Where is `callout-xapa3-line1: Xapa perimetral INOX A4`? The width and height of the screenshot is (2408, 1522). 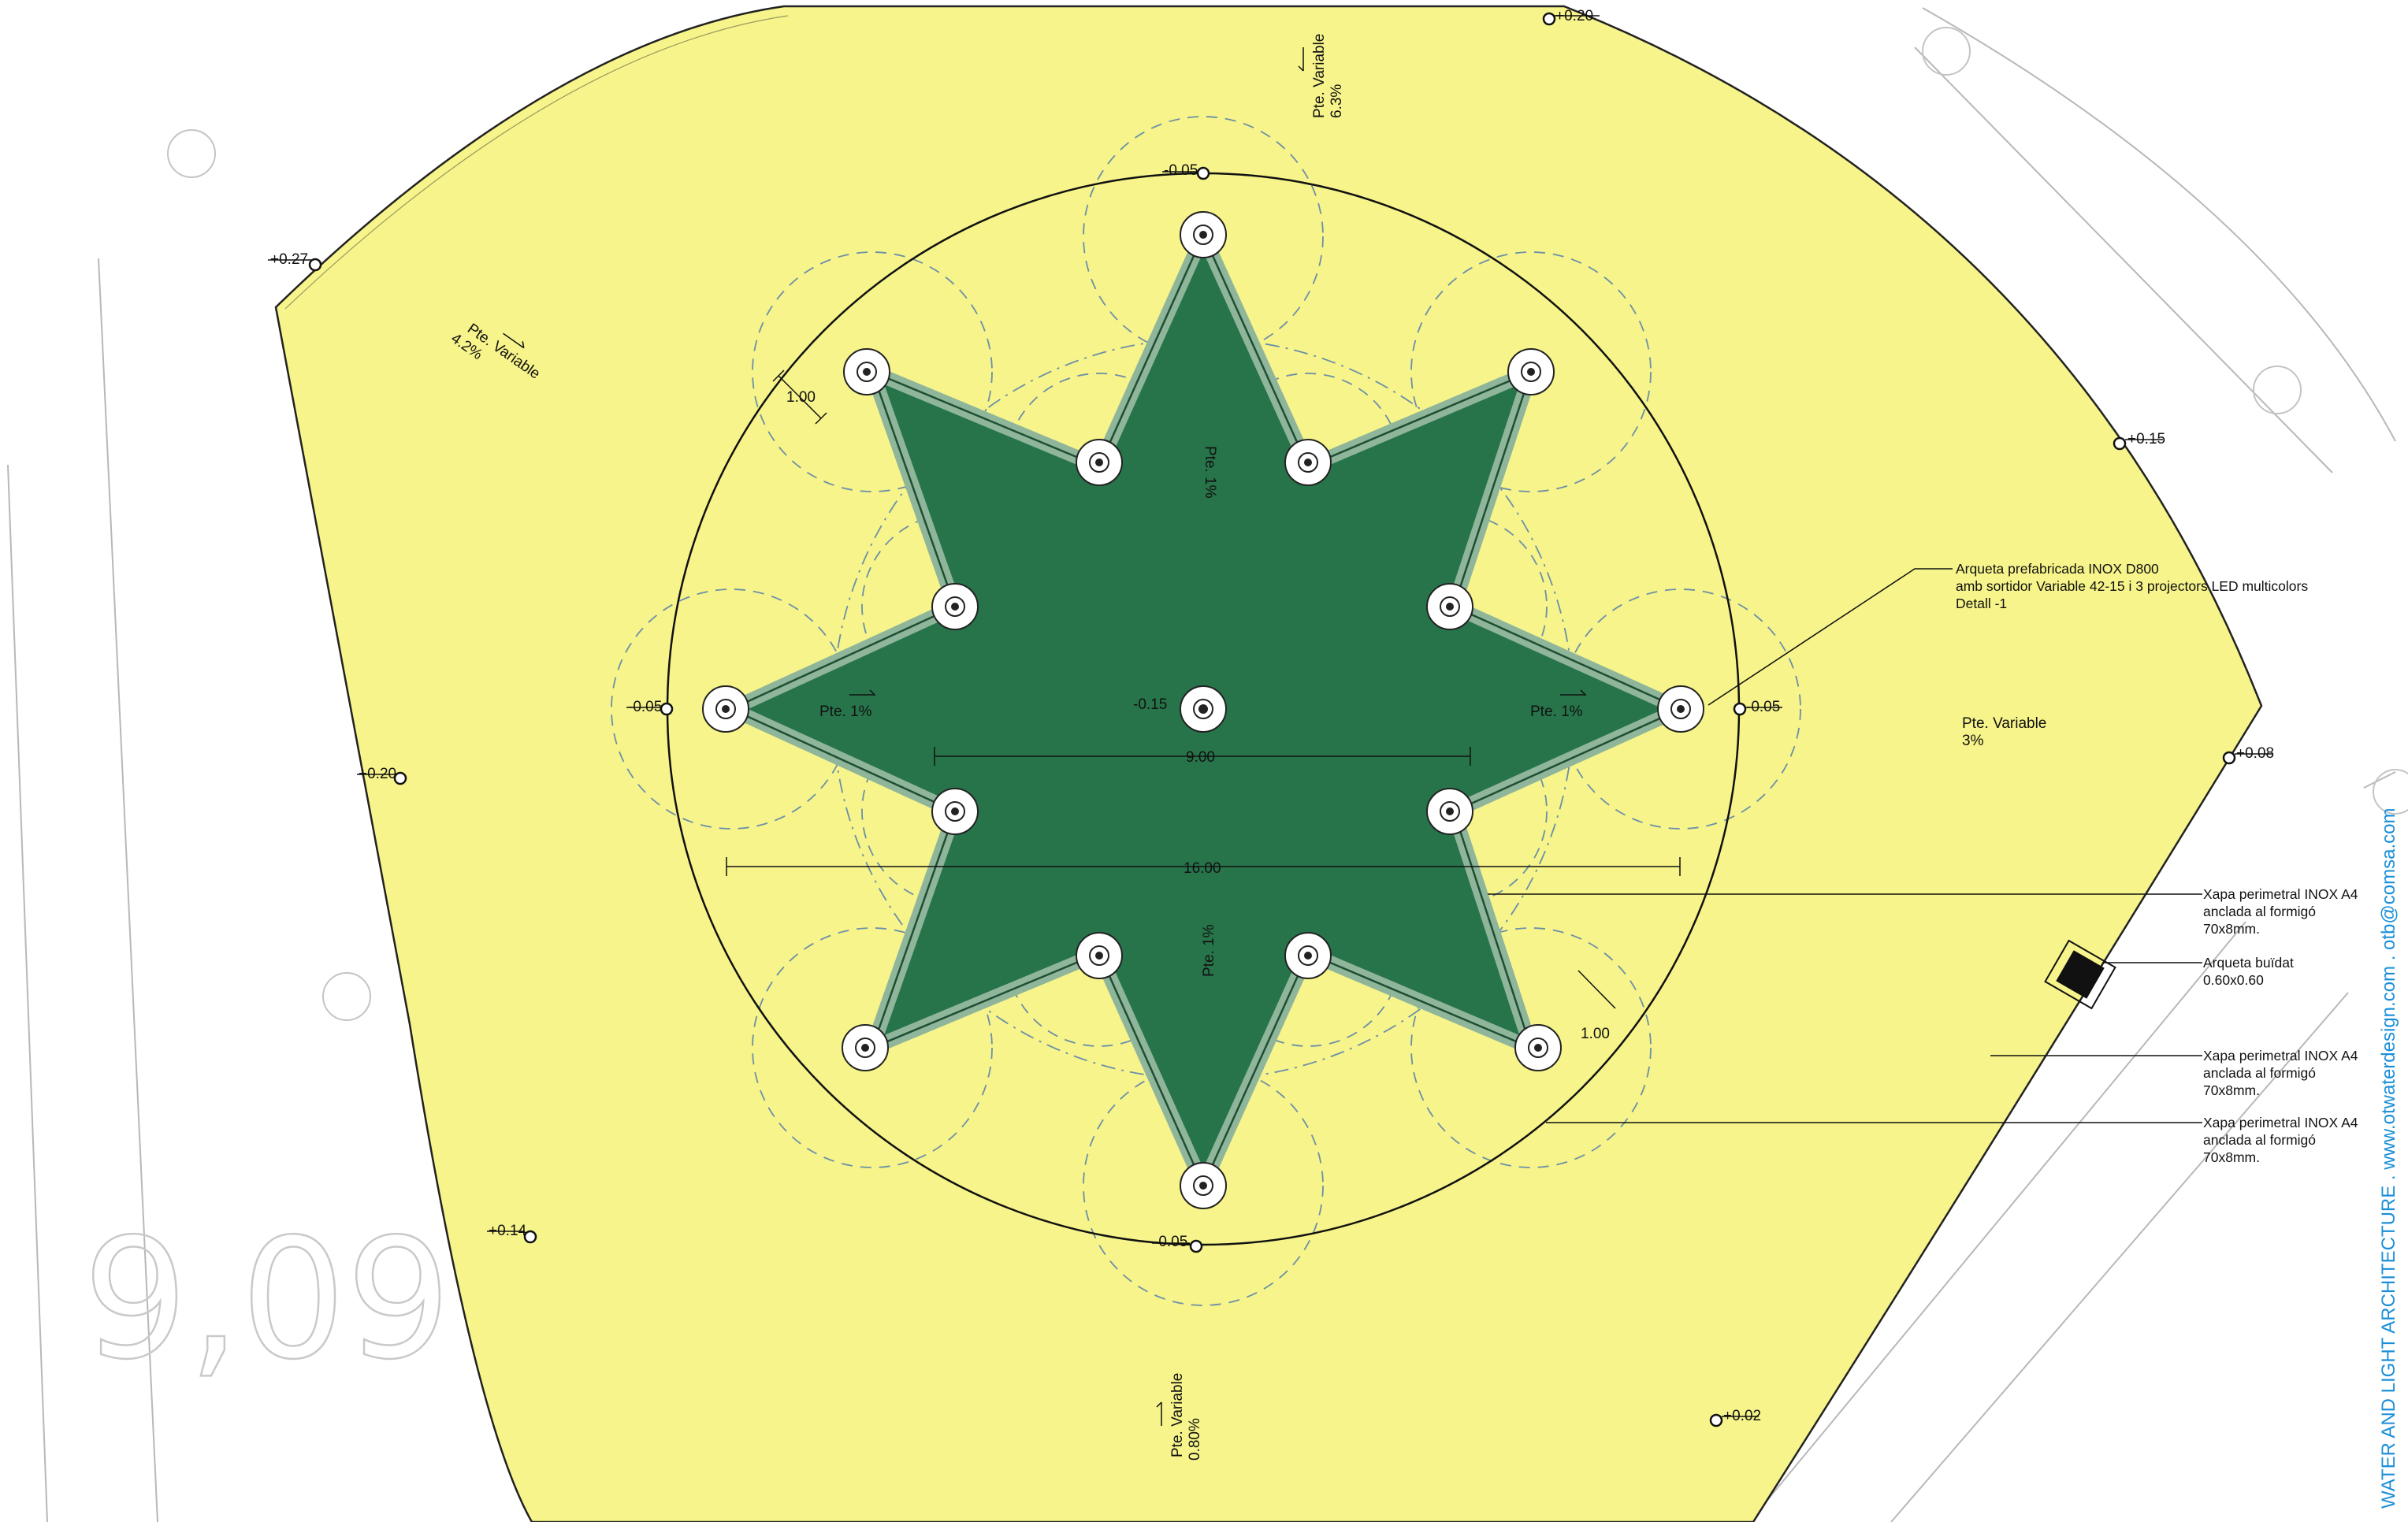 callout-xapa3-line1: Xapa perimetral INOX A4 is located at coordinates (2280, 1122).